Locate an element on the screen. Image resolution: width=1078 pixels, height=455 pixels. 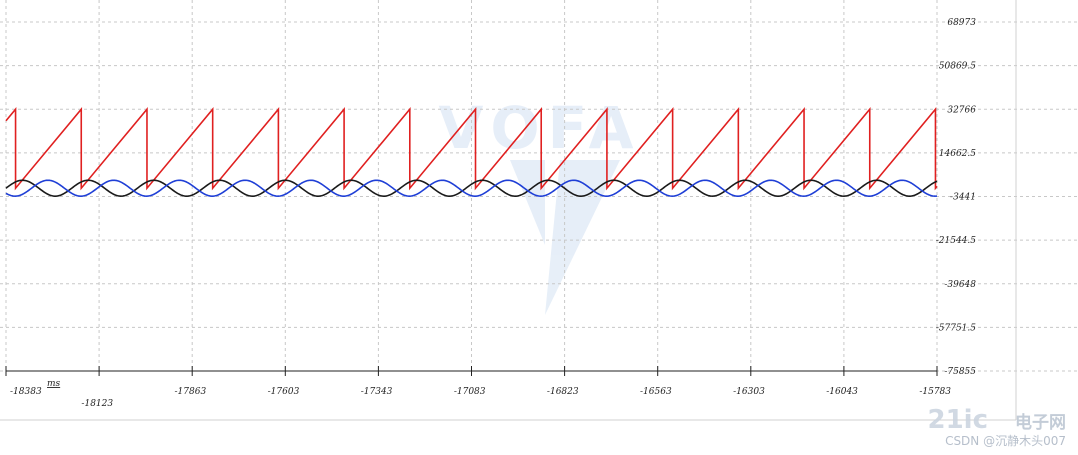
y-tick-label-8: -75855 is located at coordinates (960, 372).